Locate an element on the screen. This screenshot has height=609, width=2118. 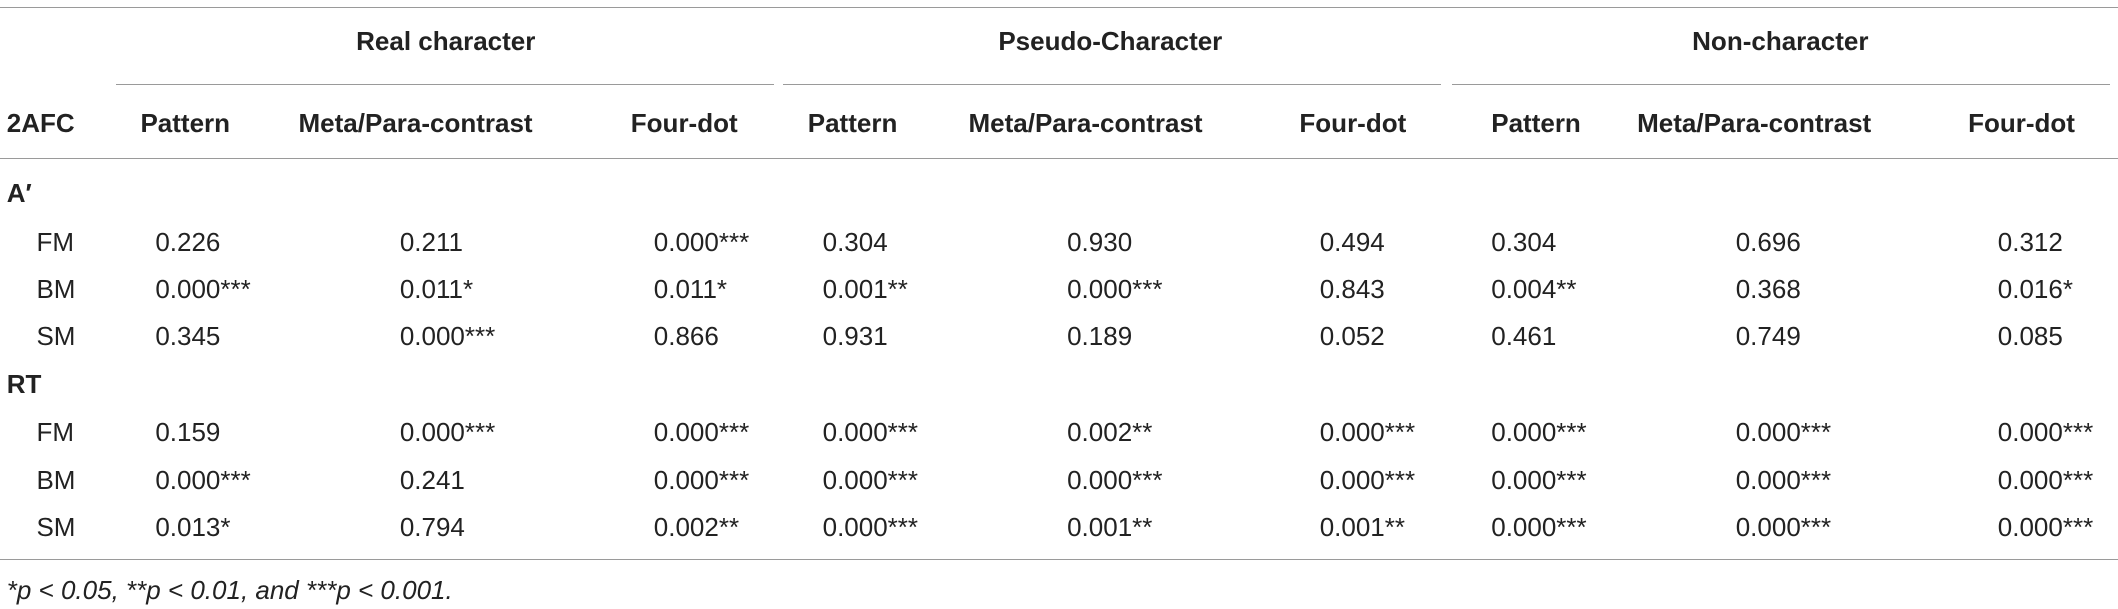
corner-header: 2AFC is located at coordinates (40, 122).